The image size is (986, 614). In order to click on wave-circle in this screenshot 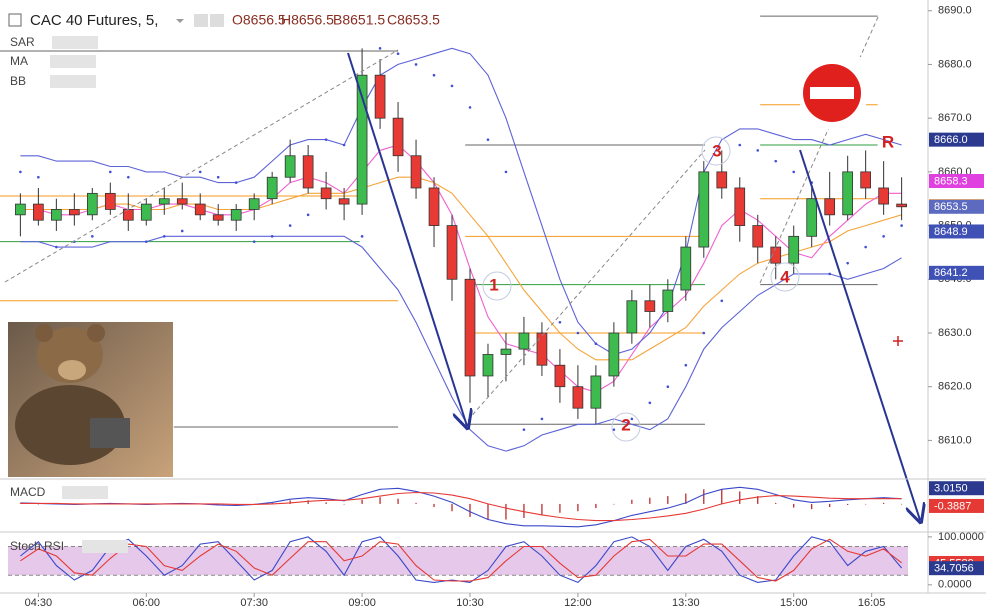, I will do `click(785, 277)`.